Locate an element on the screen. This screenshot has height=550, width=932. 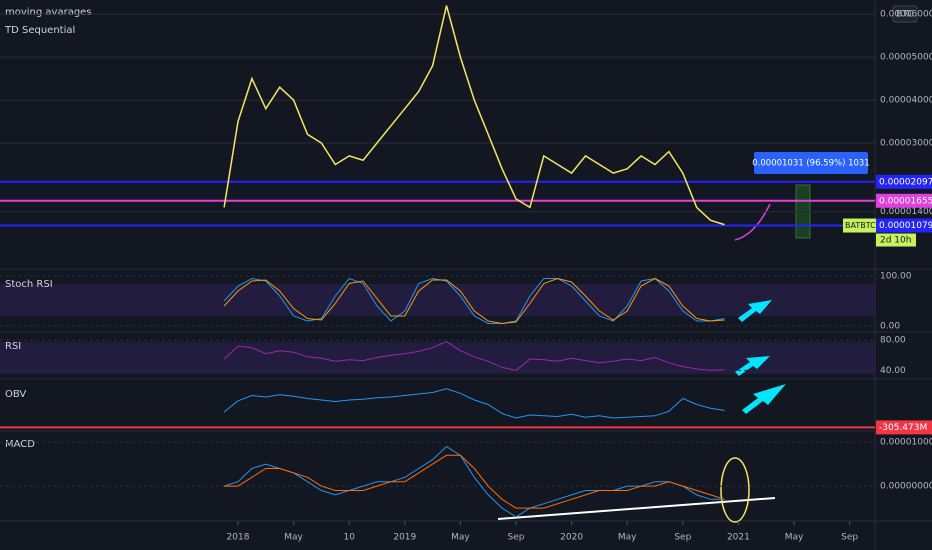
level-label: 0.00001079 is located at coordinates (905, 226).